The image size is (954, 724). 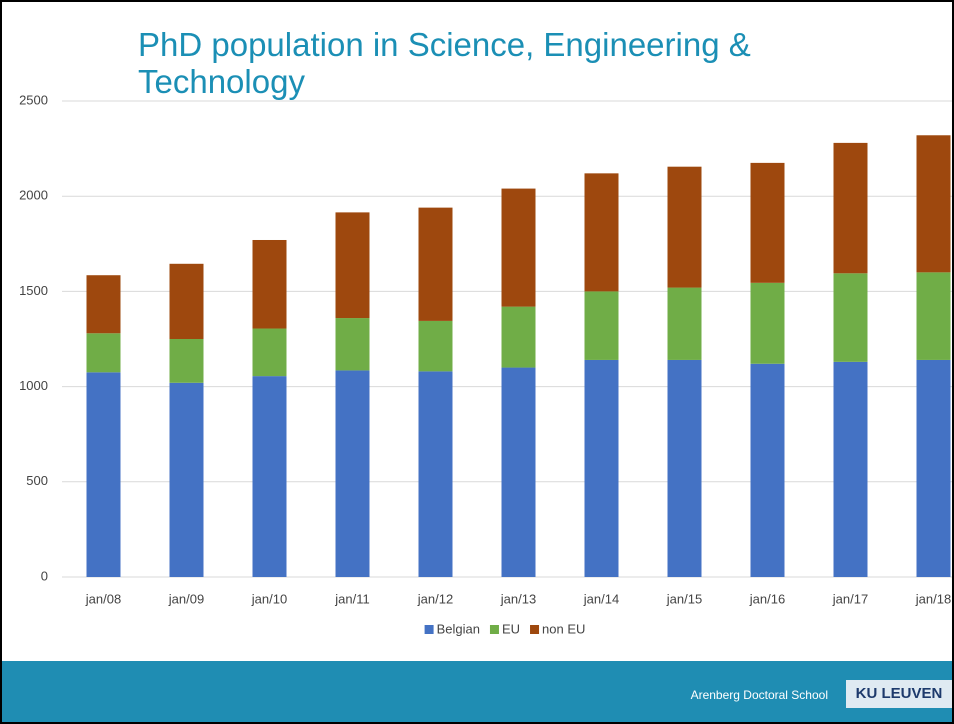 I want to click on x-tick-label: jan/13, so click(x=518, y=598).